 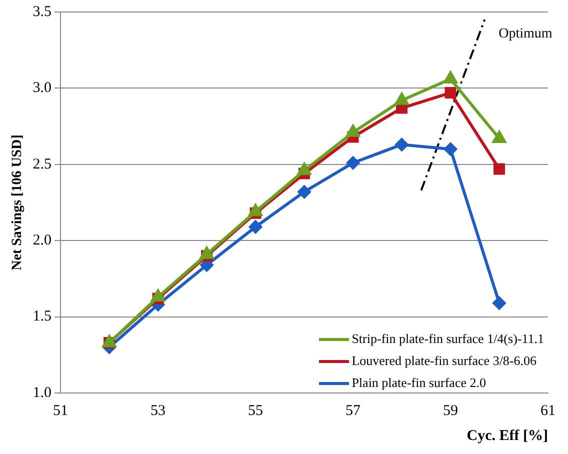 I want to click on series-label: Optimum, so click(x=525, y=34).